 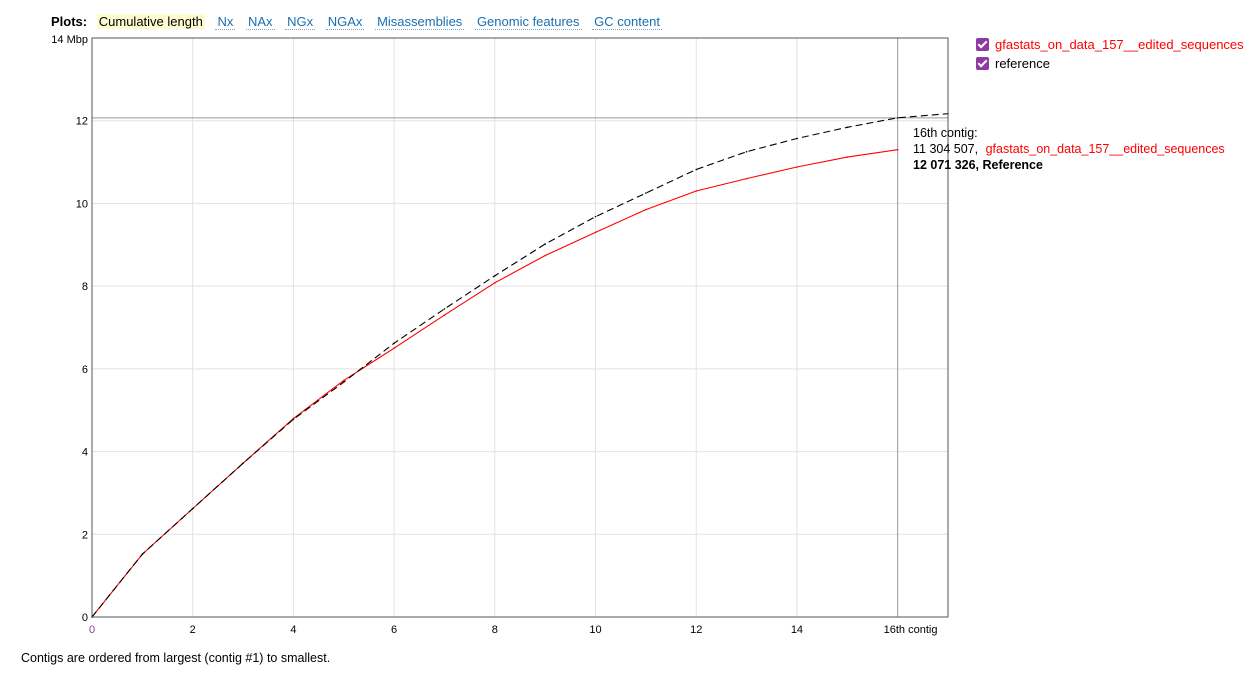 I want to click on tooltip-line-reference: 12 071 326, Reference, so click(x=978, y=165).